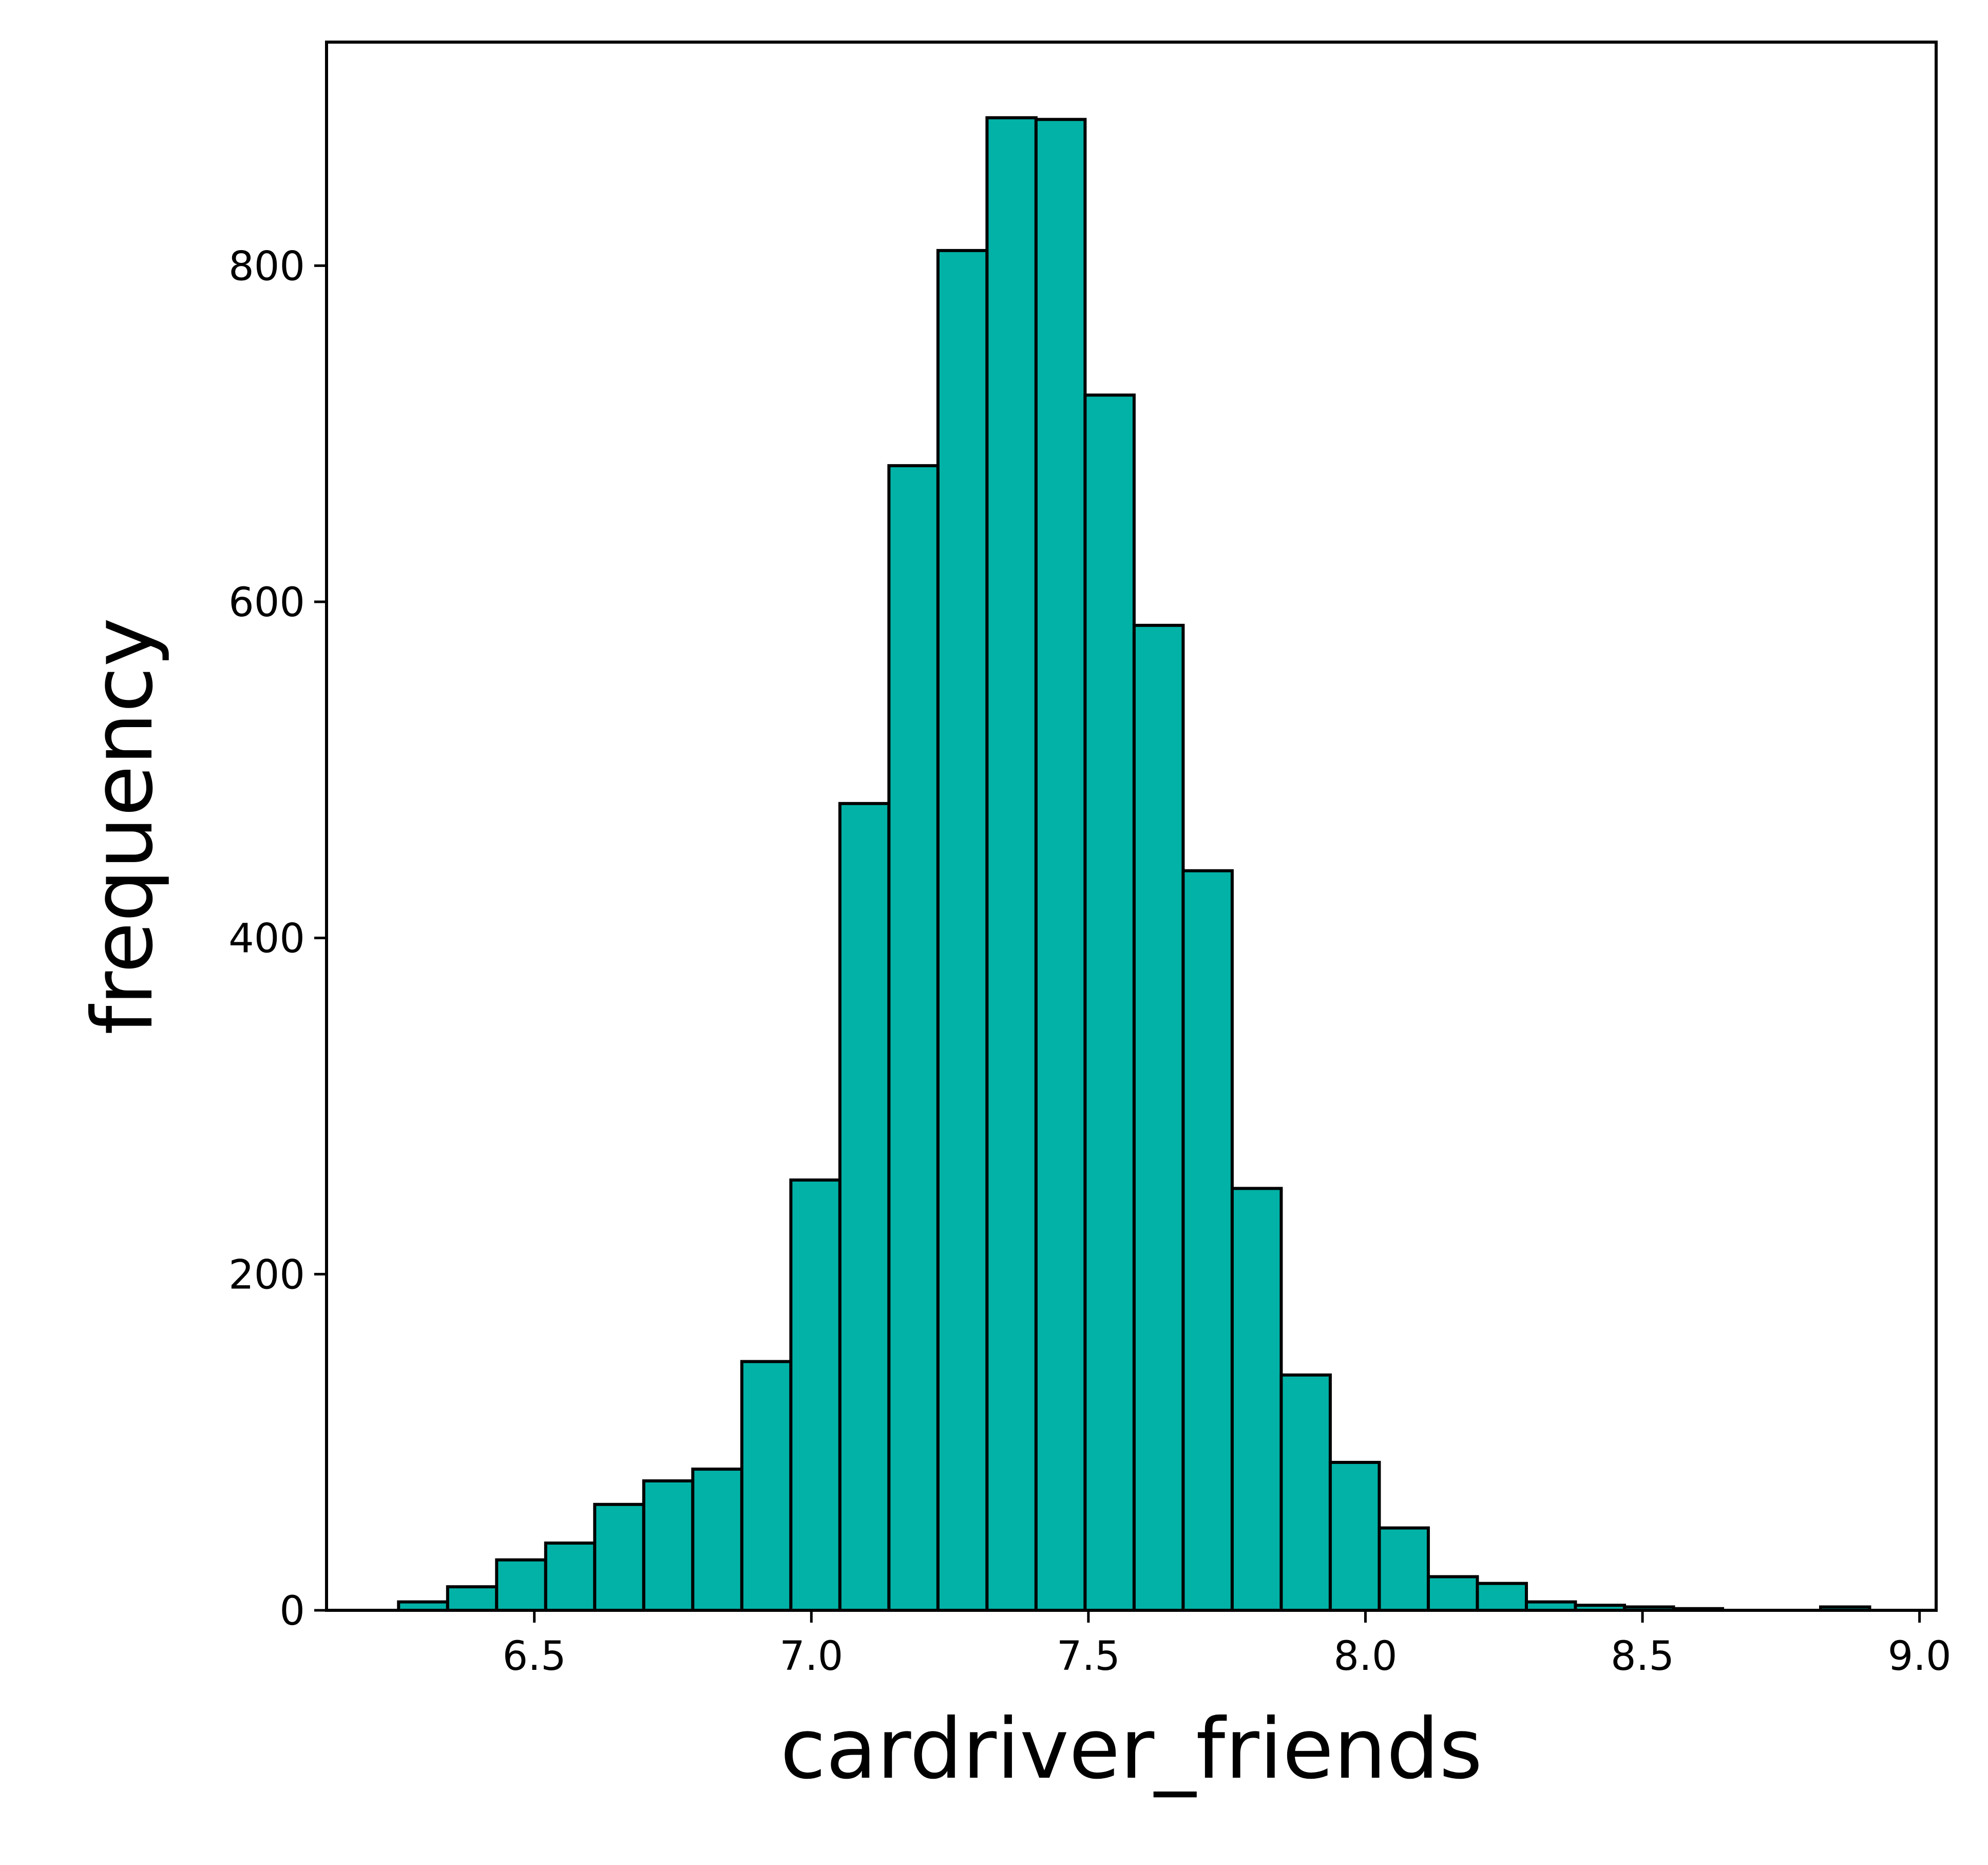 This screenshot has height=1865, width=1988. I want to click on x-tick-label: 9.0, so click(1920, 1656).